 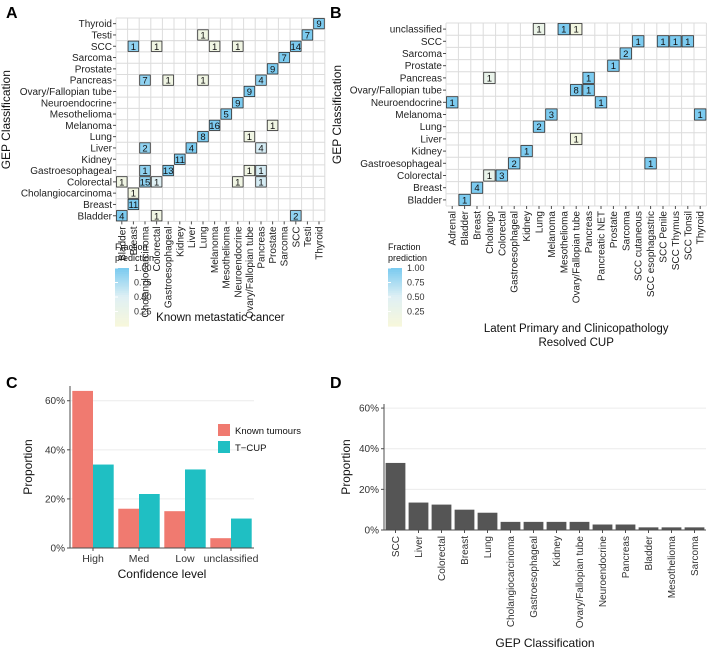 I want to click on heatmap-cell-colorectal-scc, so click(x=156, y=46).